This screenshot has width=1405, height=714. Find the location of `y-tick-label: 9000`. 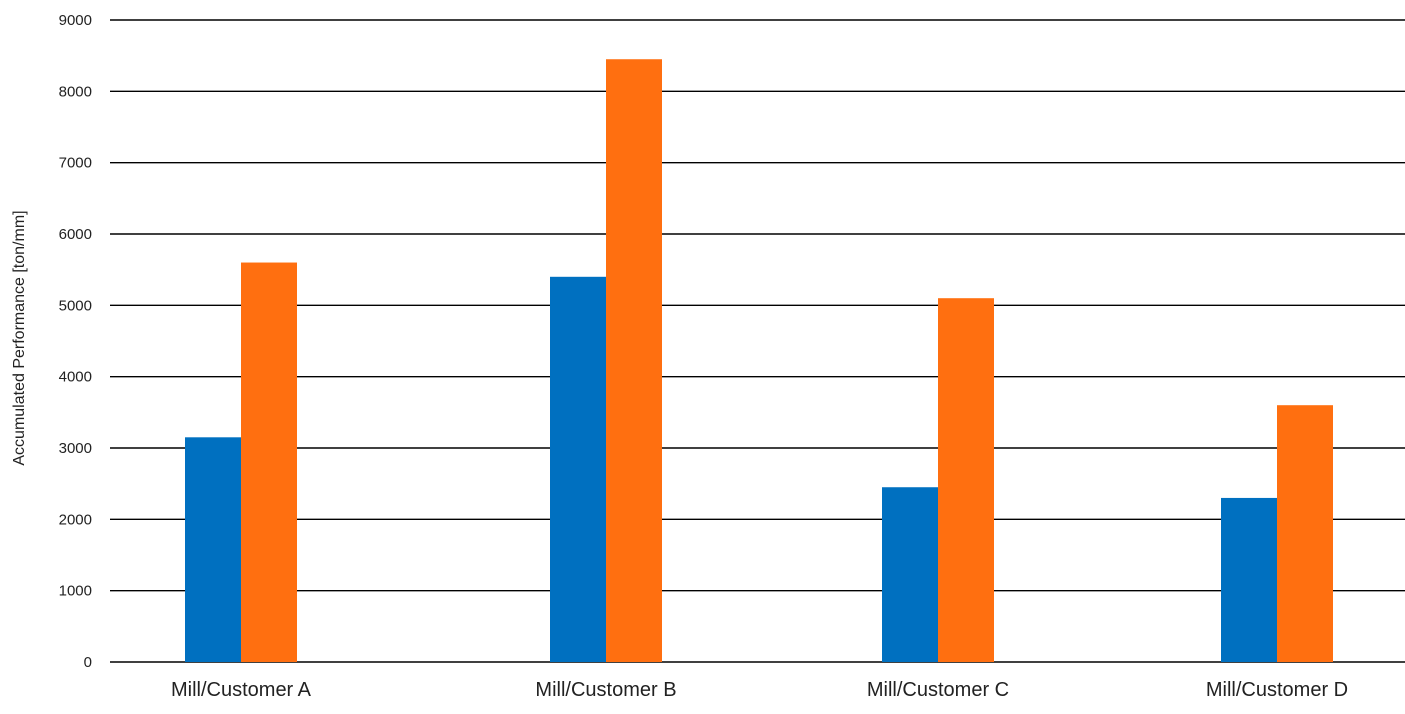

y-tick-label: 9000 is located at coordinates (75, 20).